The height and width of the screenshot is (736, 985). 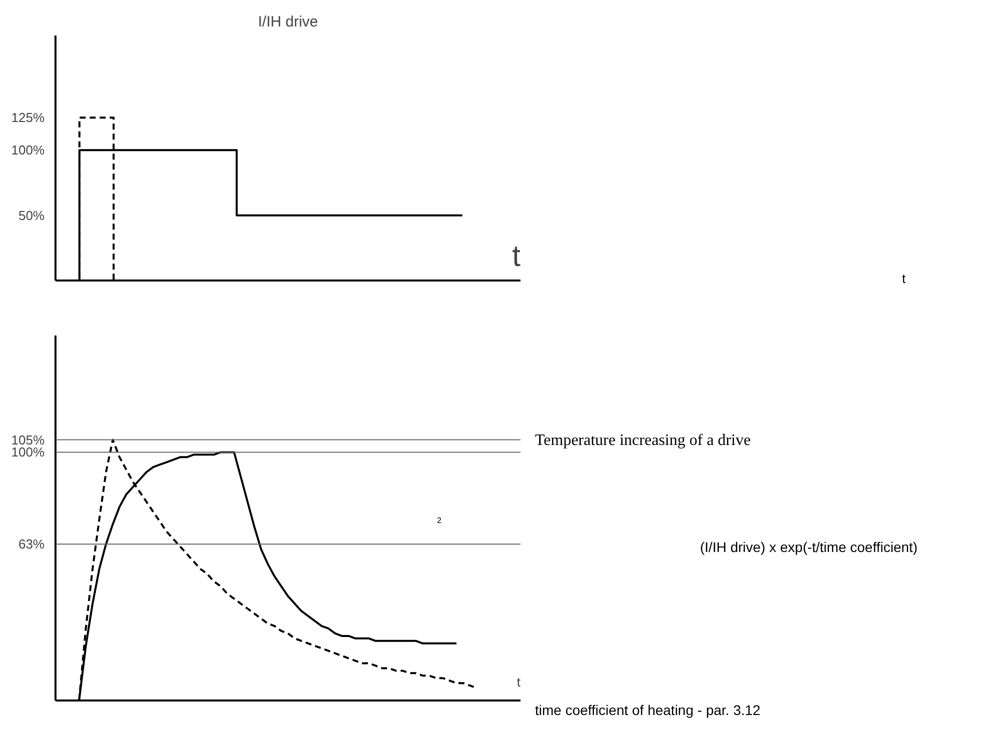 I want to click on chart-title: I/IH drive, so click(x=288, y=22).